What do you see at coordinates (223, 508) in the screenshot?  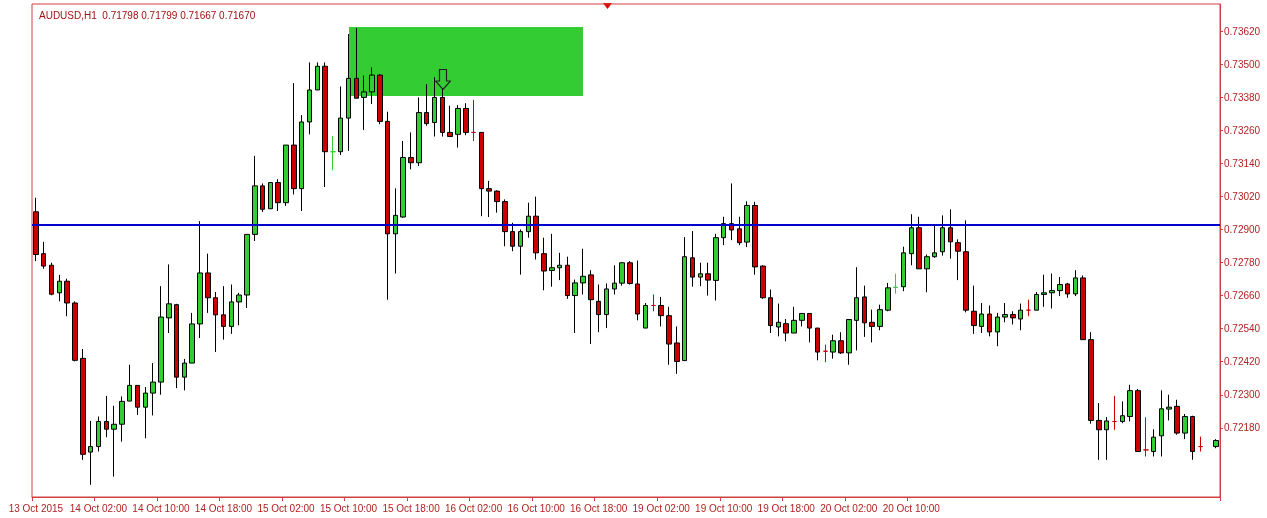 I see `x-tick-label: 14 Oct 18:00` at bounding box center [223, 508].